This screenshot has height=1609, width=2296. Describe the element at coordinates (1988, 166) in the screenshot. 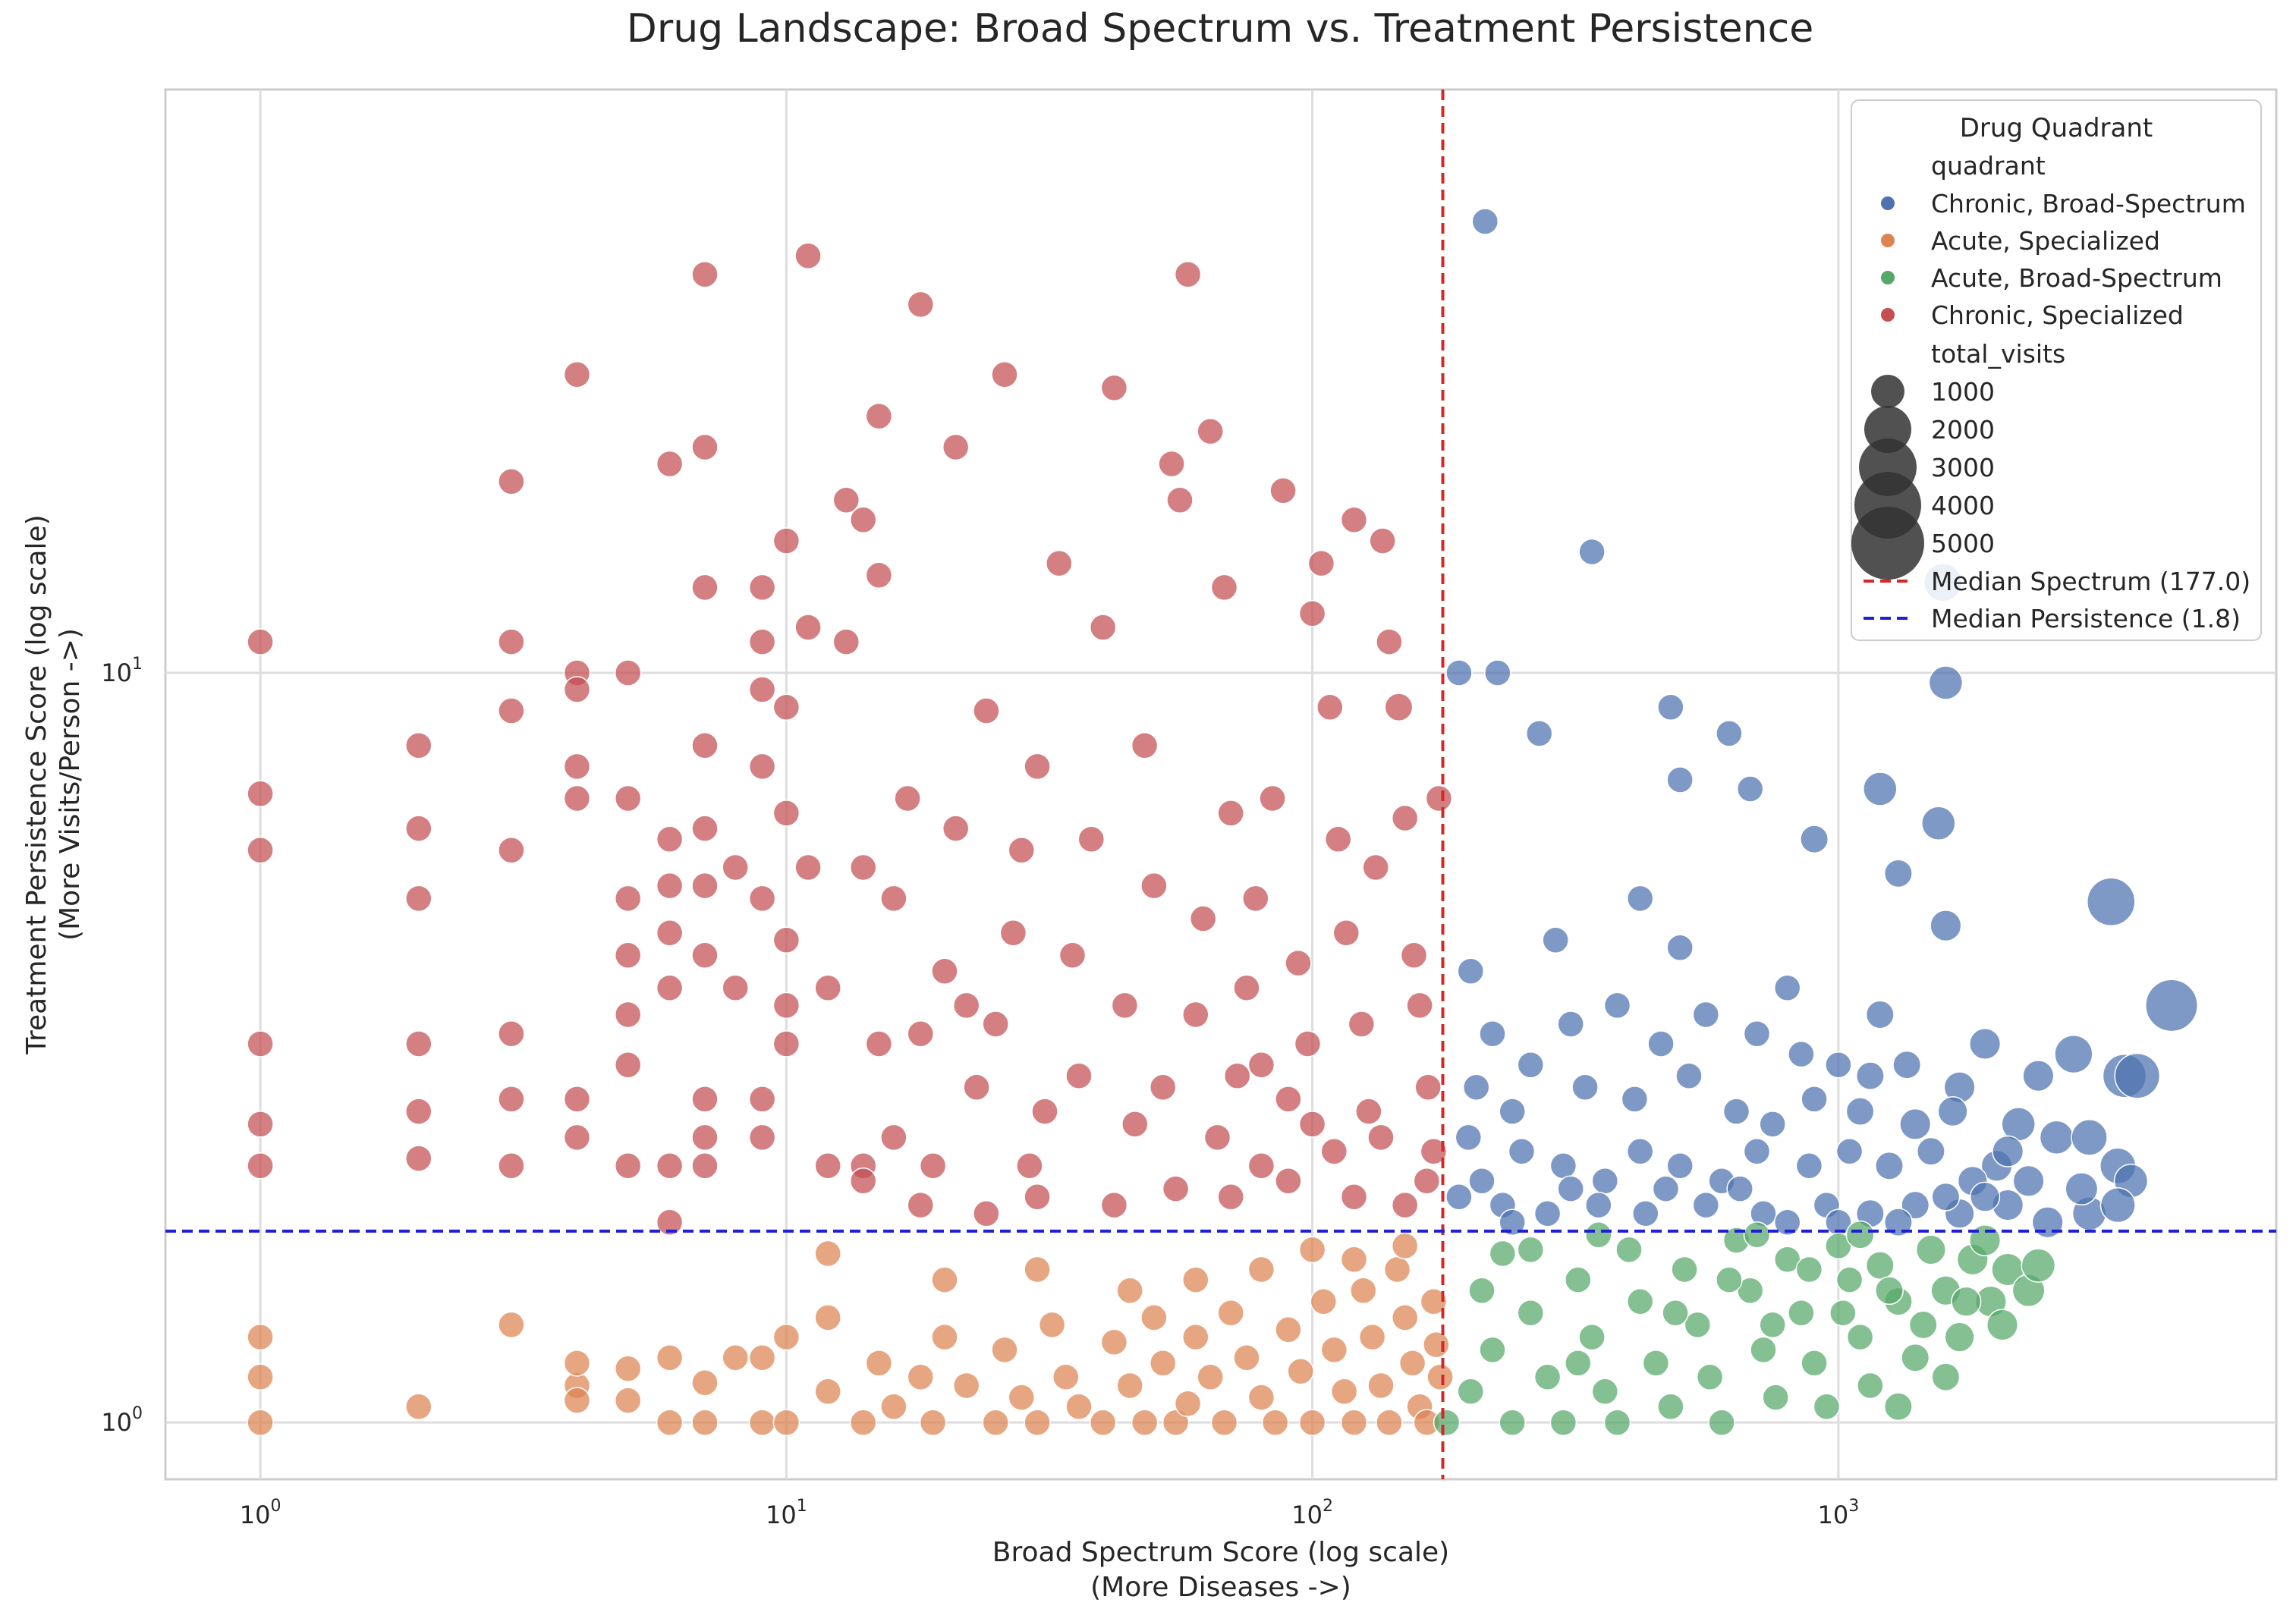

I see `legend-hue-title: quadrant` at that location.